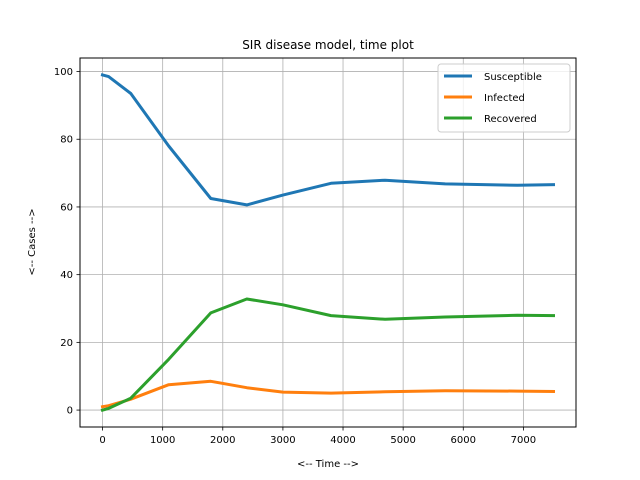 This screenshot has height=480, width=640. I want to click on x-tick-label: 4000, so click(342, 440).